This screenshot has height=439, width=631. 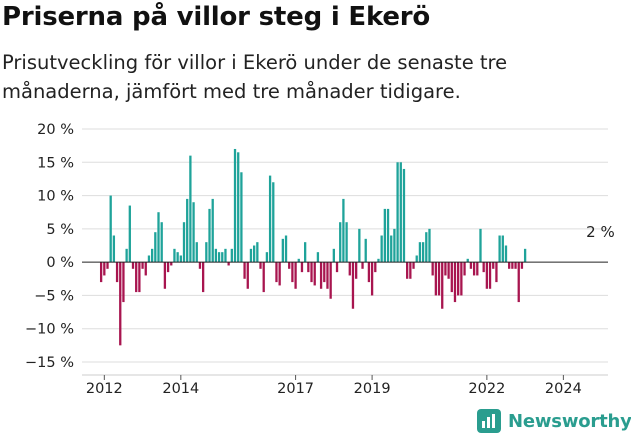 What do you see at coordinates (49, 330) in the screenshot?
I see `y-tick-label: −10 %` at bounding box center [49, 330].